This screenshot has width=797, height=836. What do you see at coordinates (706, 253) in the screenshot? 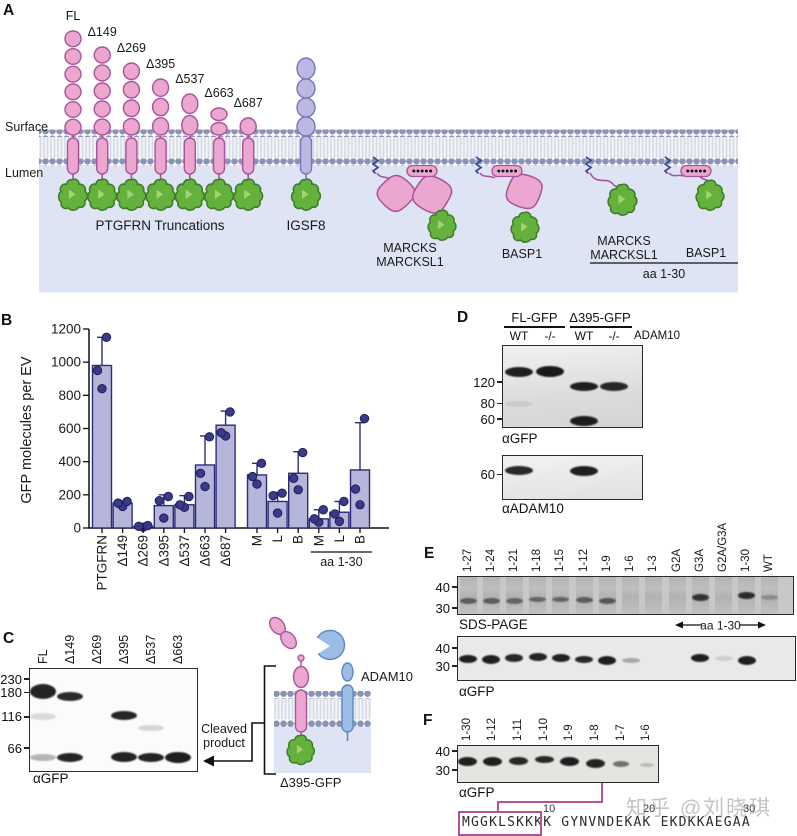
I see `anchored-label: BASP1` at bounding box center [706, 253].